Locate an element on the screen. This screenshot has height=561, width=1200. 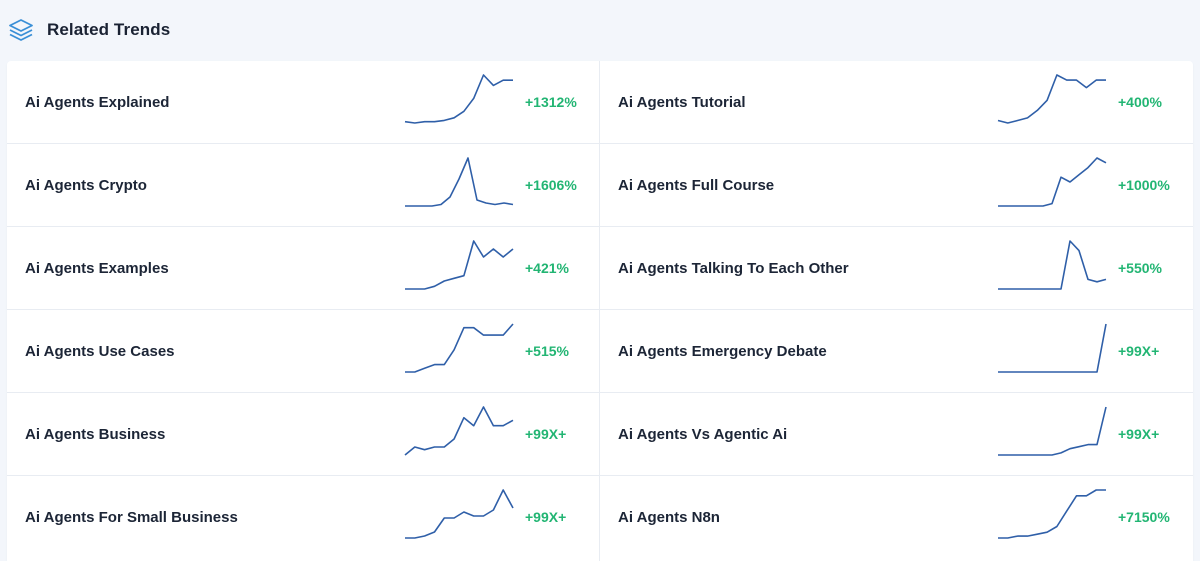
trend-item: Ai Agents Talking To Each Other +550% is located at coordinates (896, 268).